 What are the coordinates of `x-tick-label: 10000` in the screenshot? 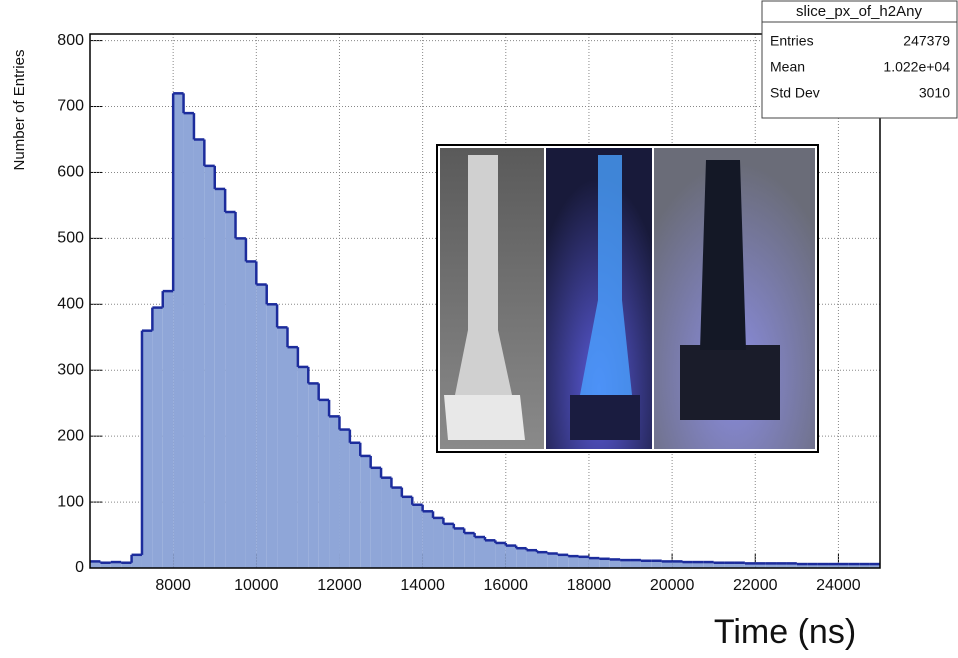 It's located at (256, 585).